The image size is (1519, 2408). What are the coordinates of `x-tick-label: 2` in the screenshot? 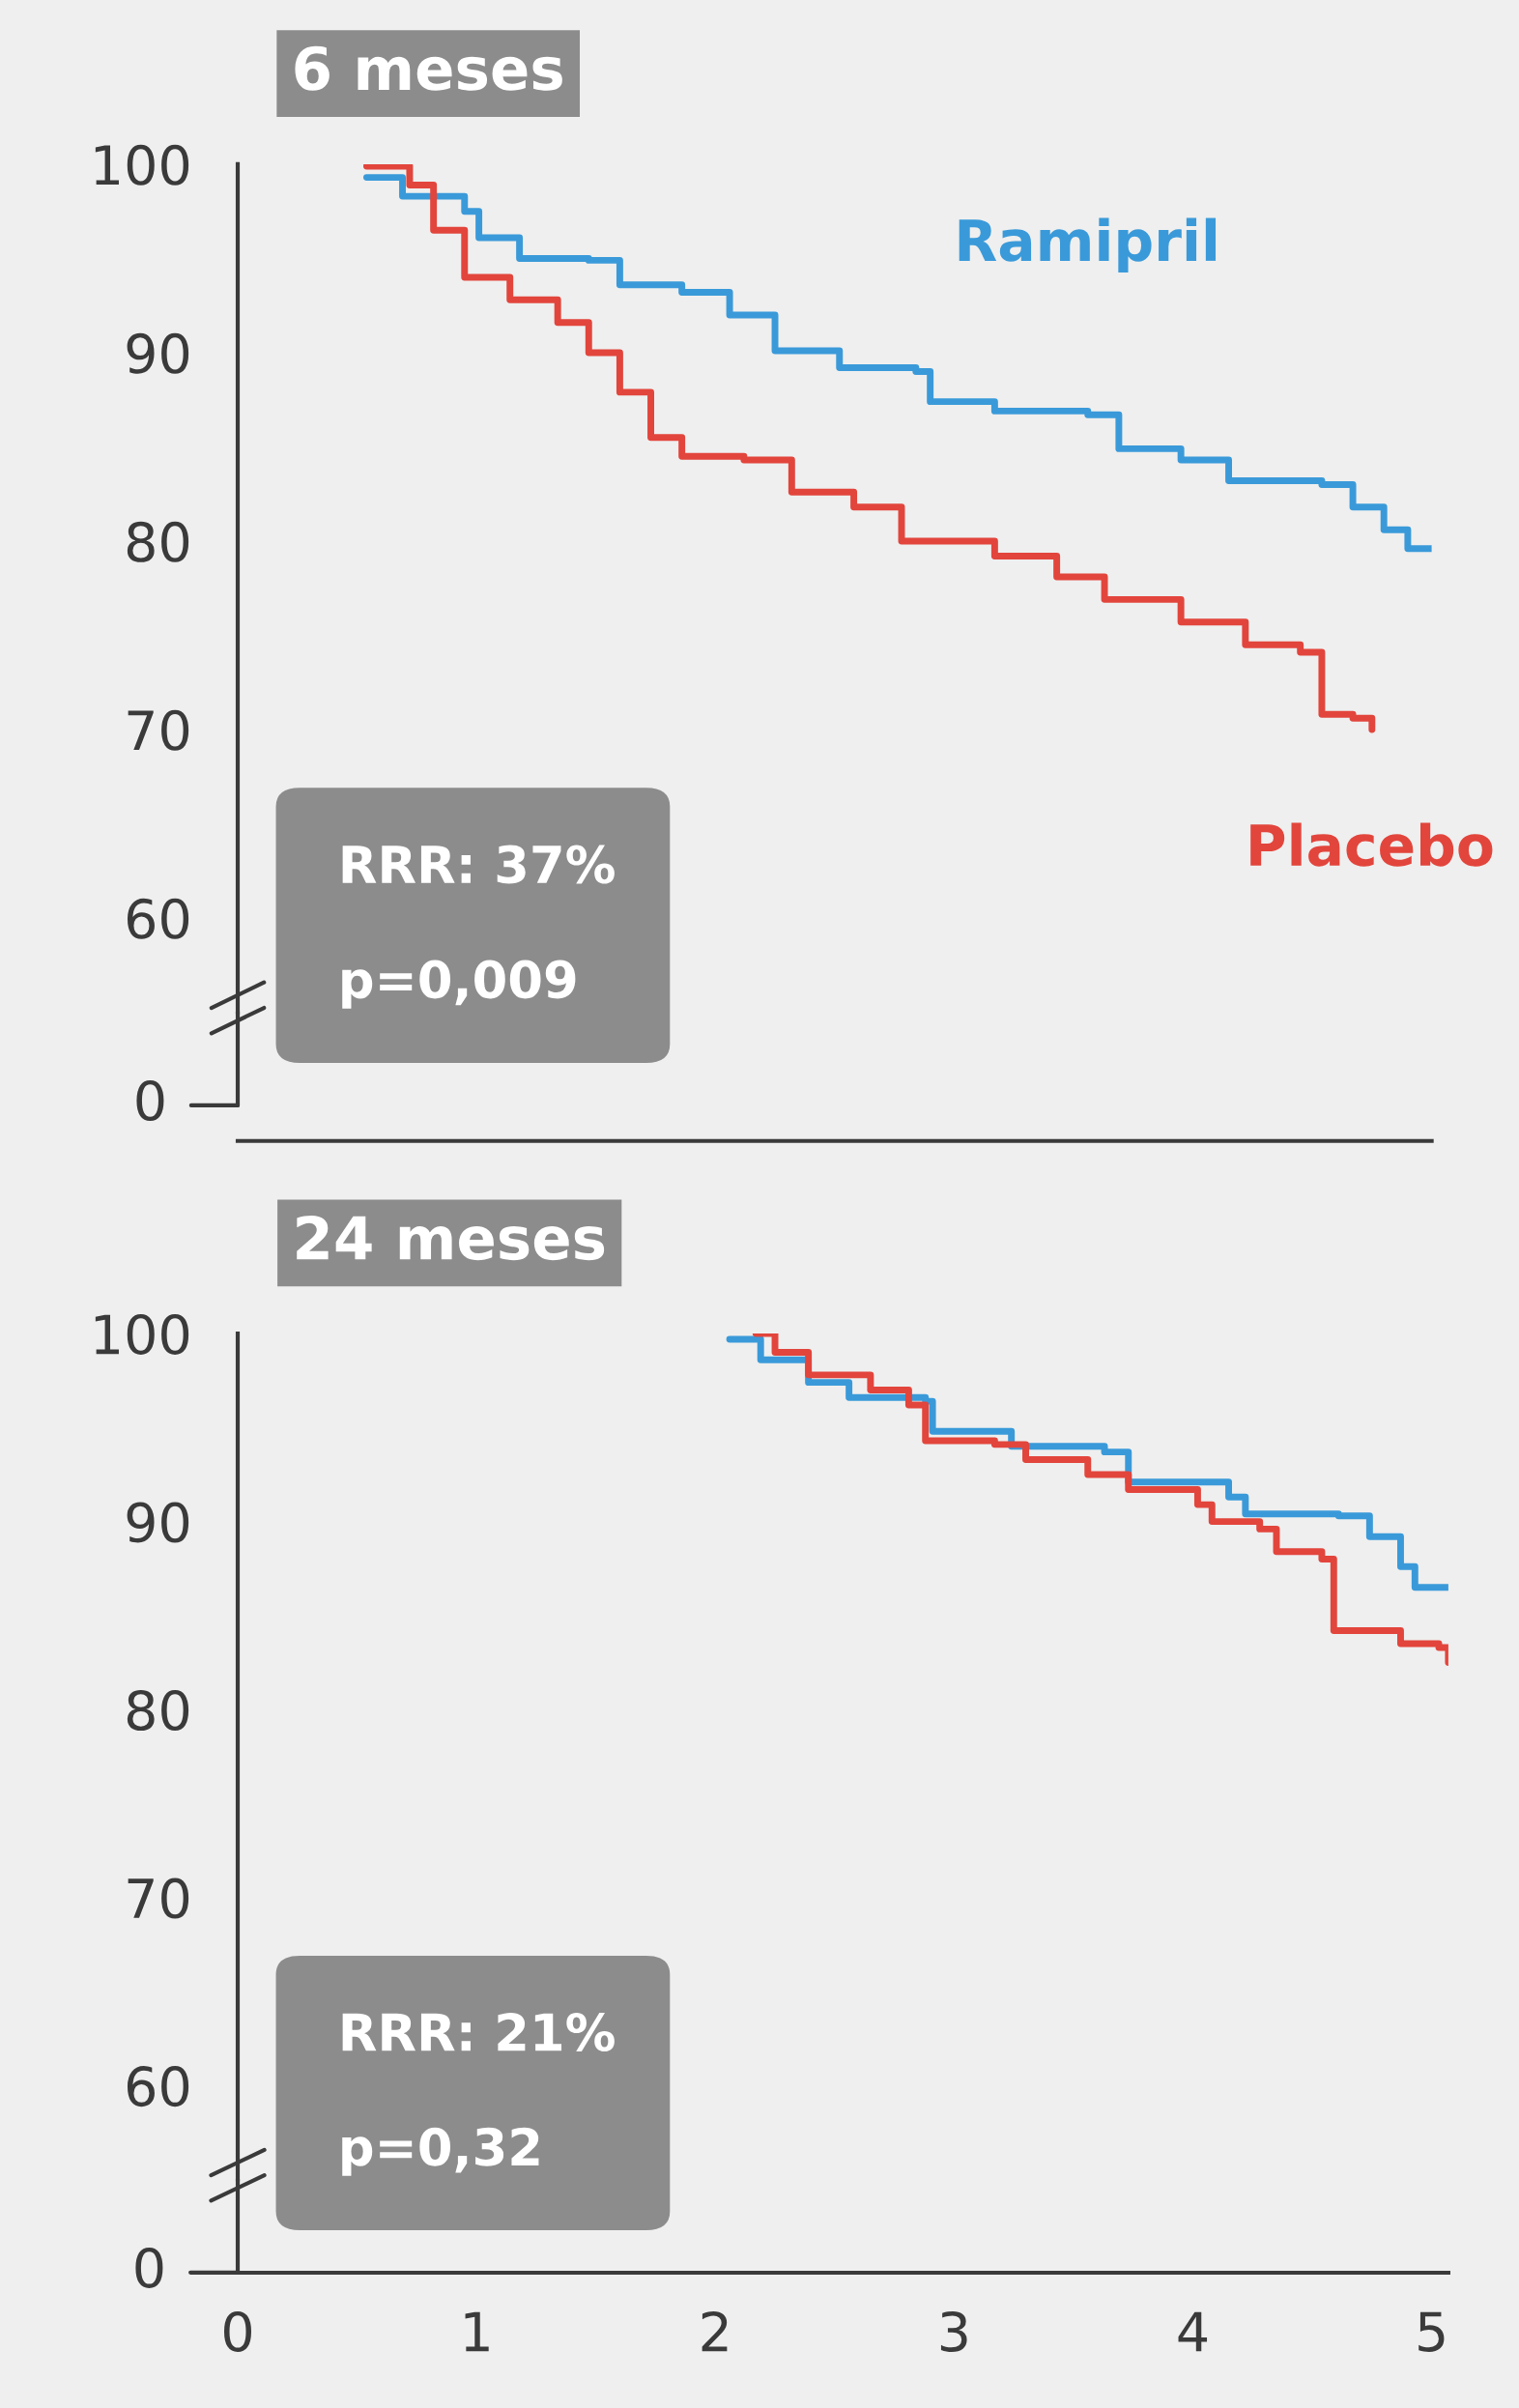 It's located at (715, 2331).